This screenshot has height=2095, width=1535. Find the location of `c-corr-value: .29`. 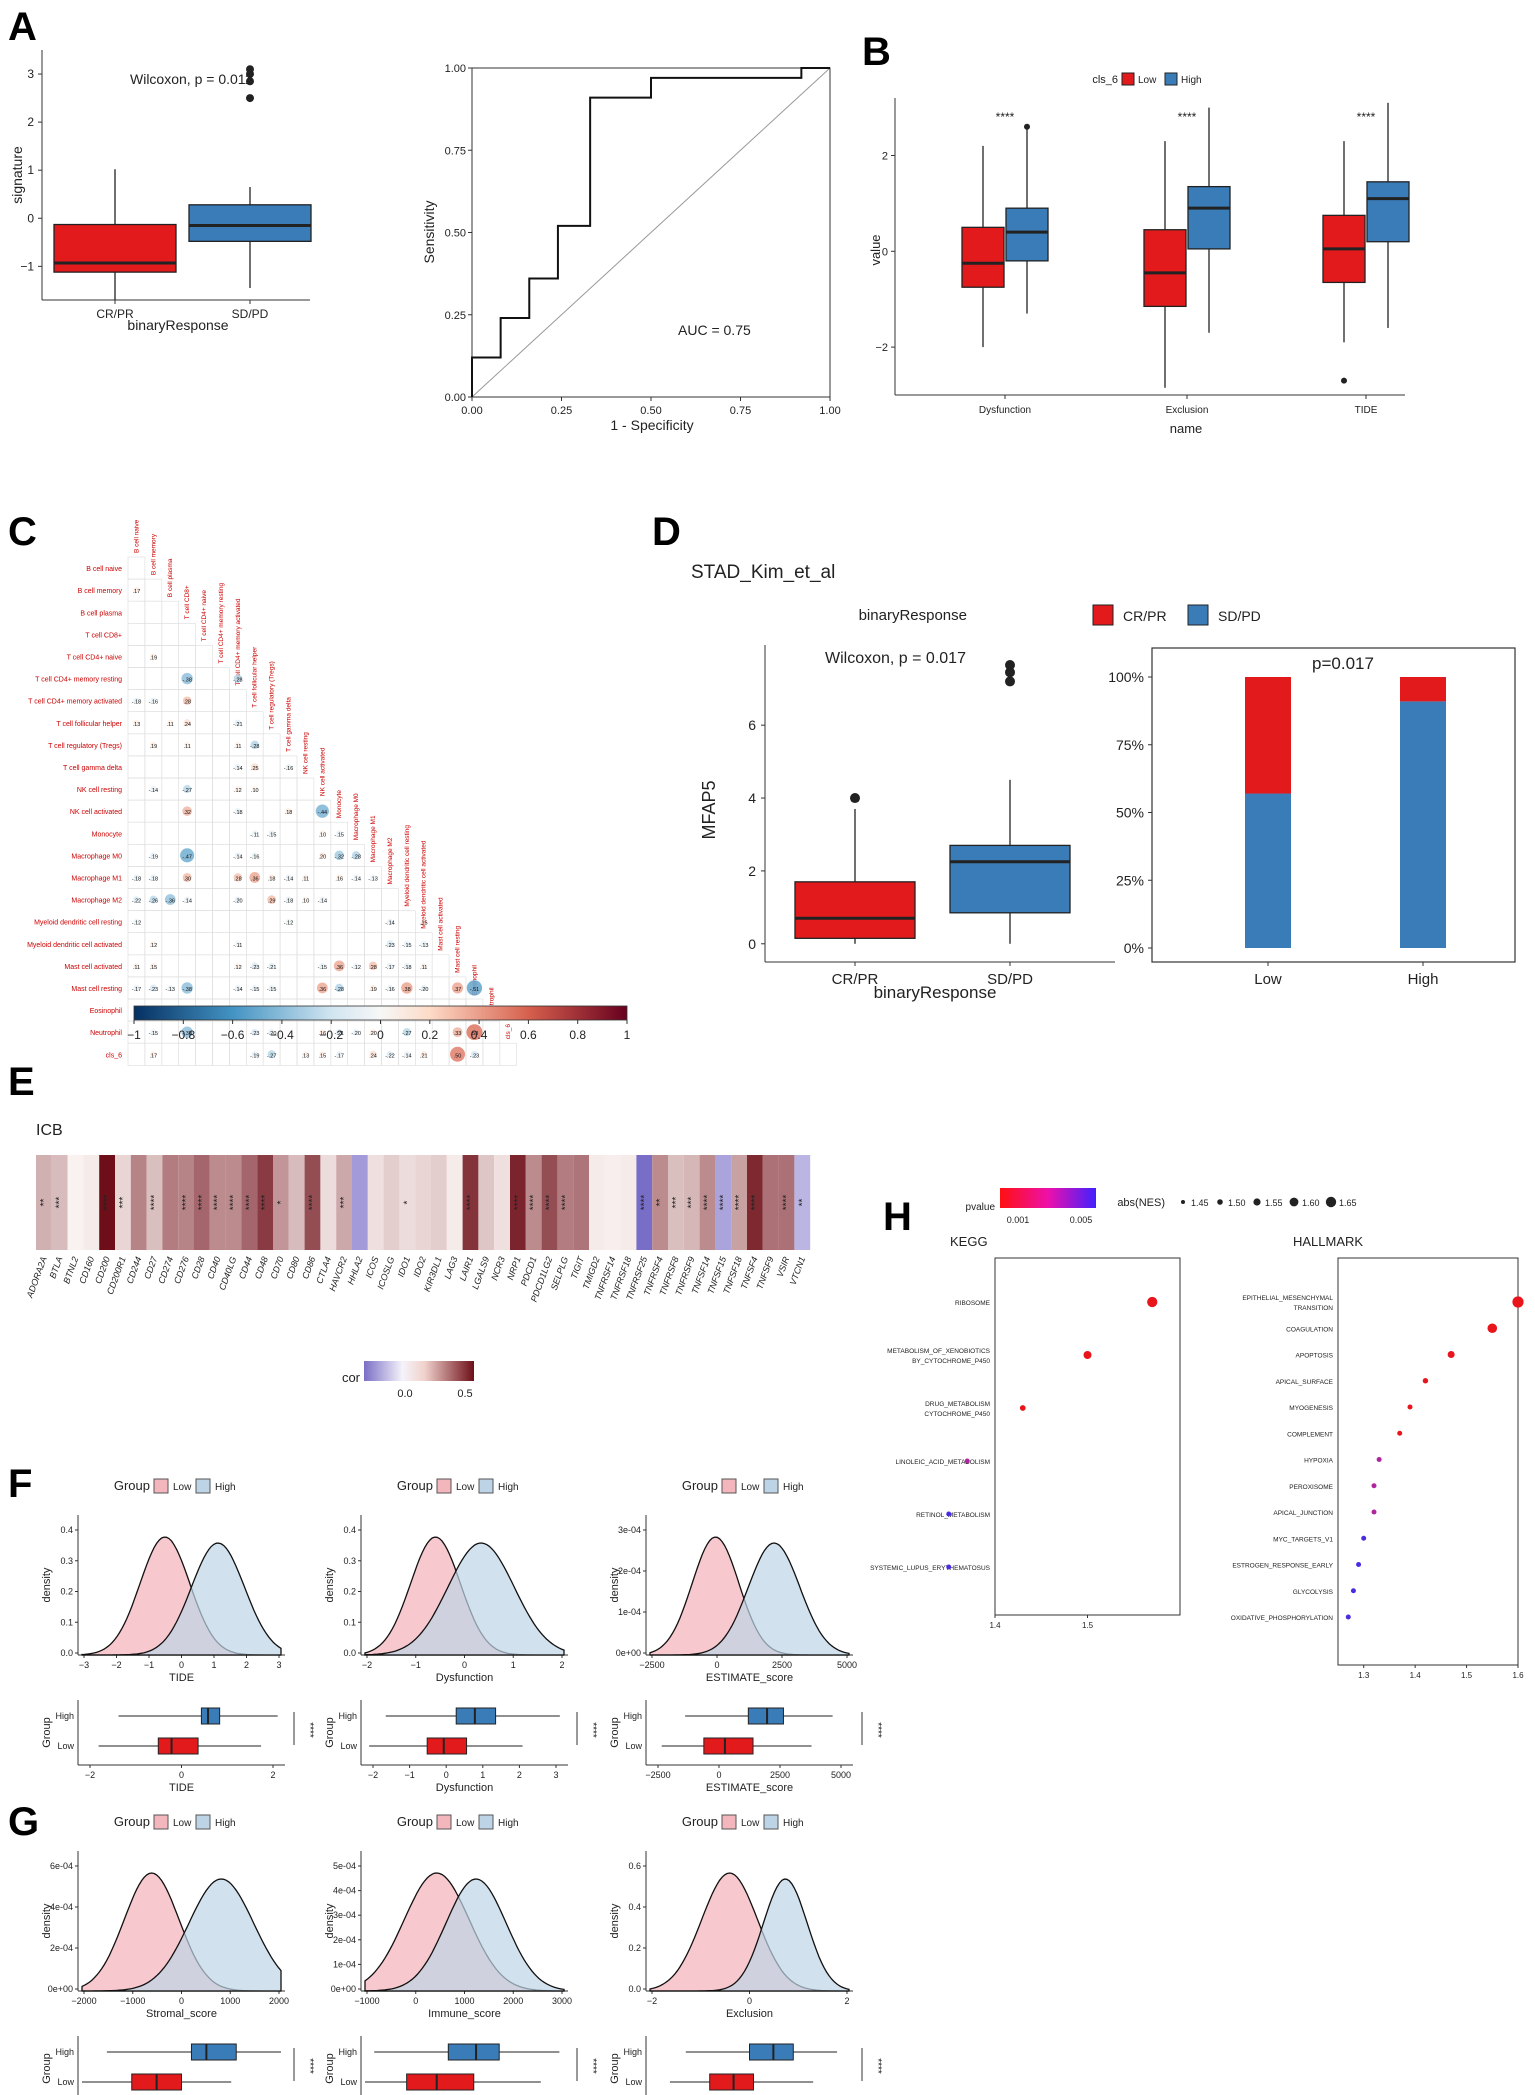

c-corr-value: .29 is located at coordinates (272, 902).